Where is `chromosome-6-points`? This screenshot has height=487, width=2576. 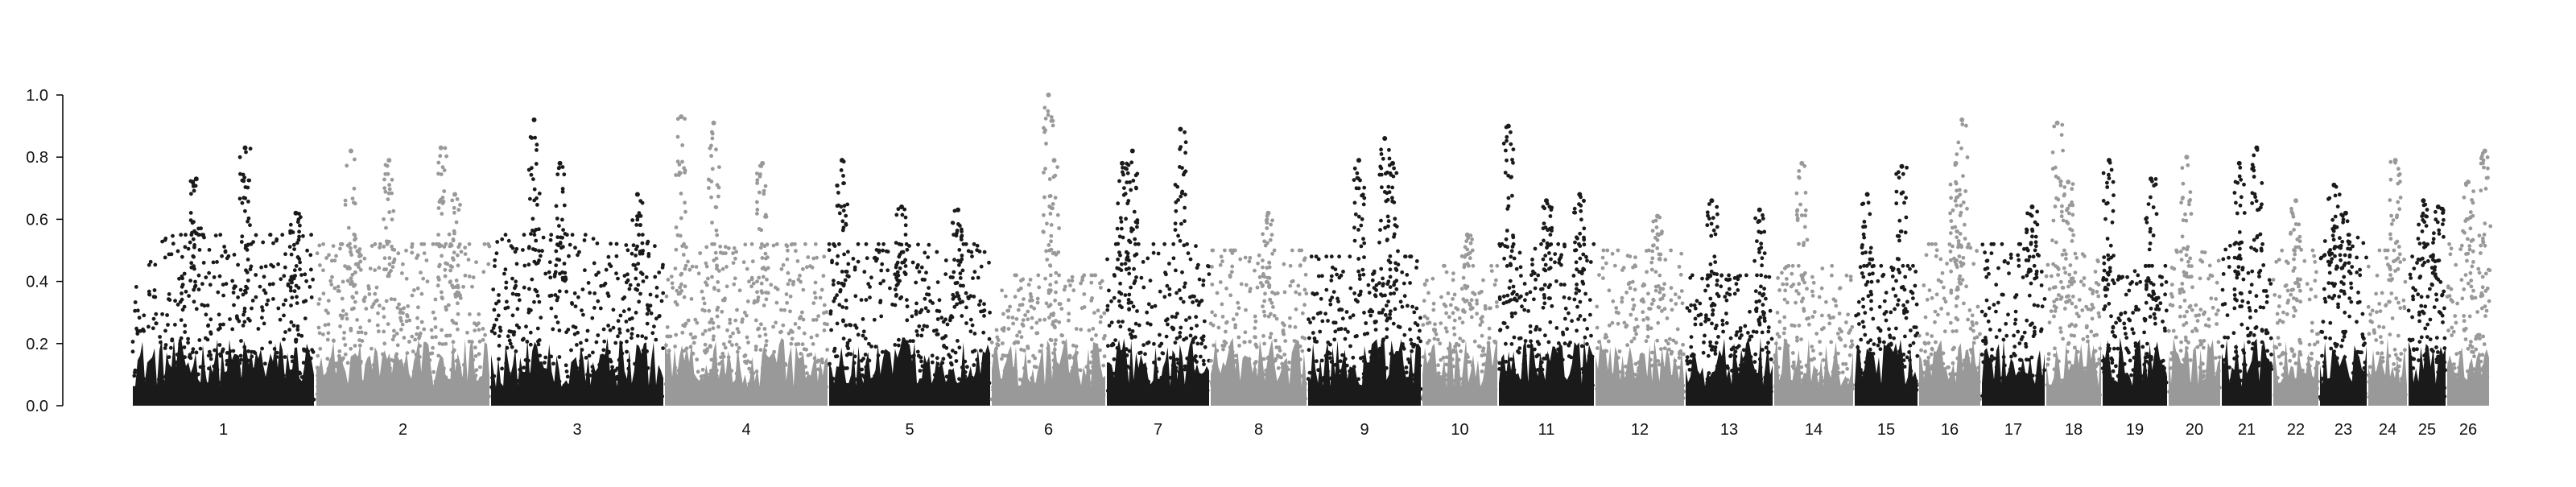 chromosome-6-points is located at coordinates (1048, 249).